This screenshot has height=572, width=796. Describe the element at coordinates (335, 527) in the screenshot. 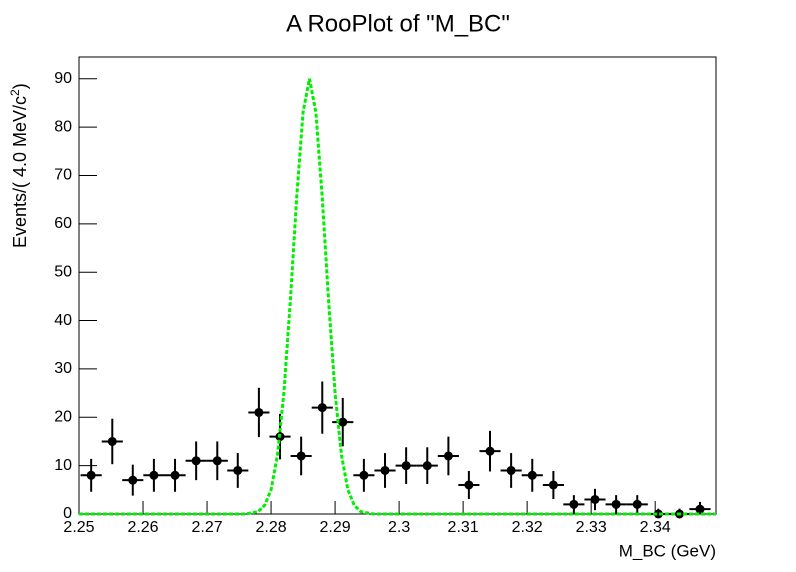

I see `x-tick-label: 2.29` at that location.